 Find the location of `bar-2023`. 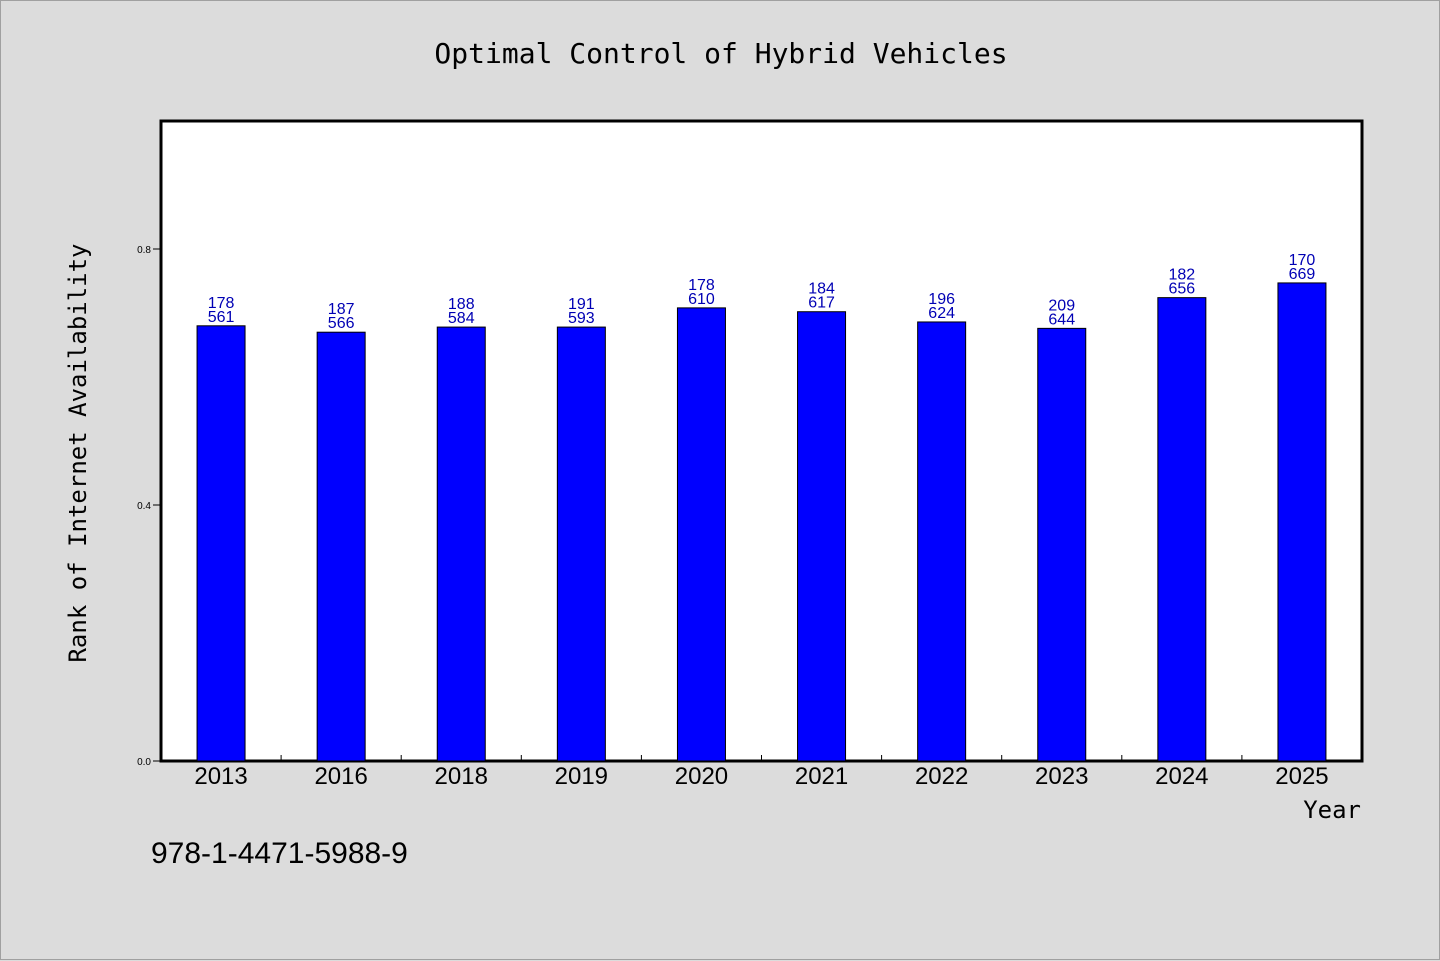

bar-2023 is located at coordinates (1062, 544).